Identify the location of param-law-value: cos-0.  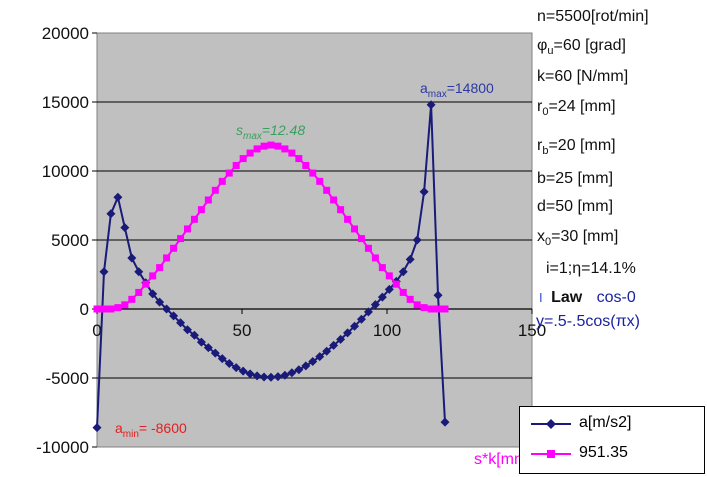
(616, 297).